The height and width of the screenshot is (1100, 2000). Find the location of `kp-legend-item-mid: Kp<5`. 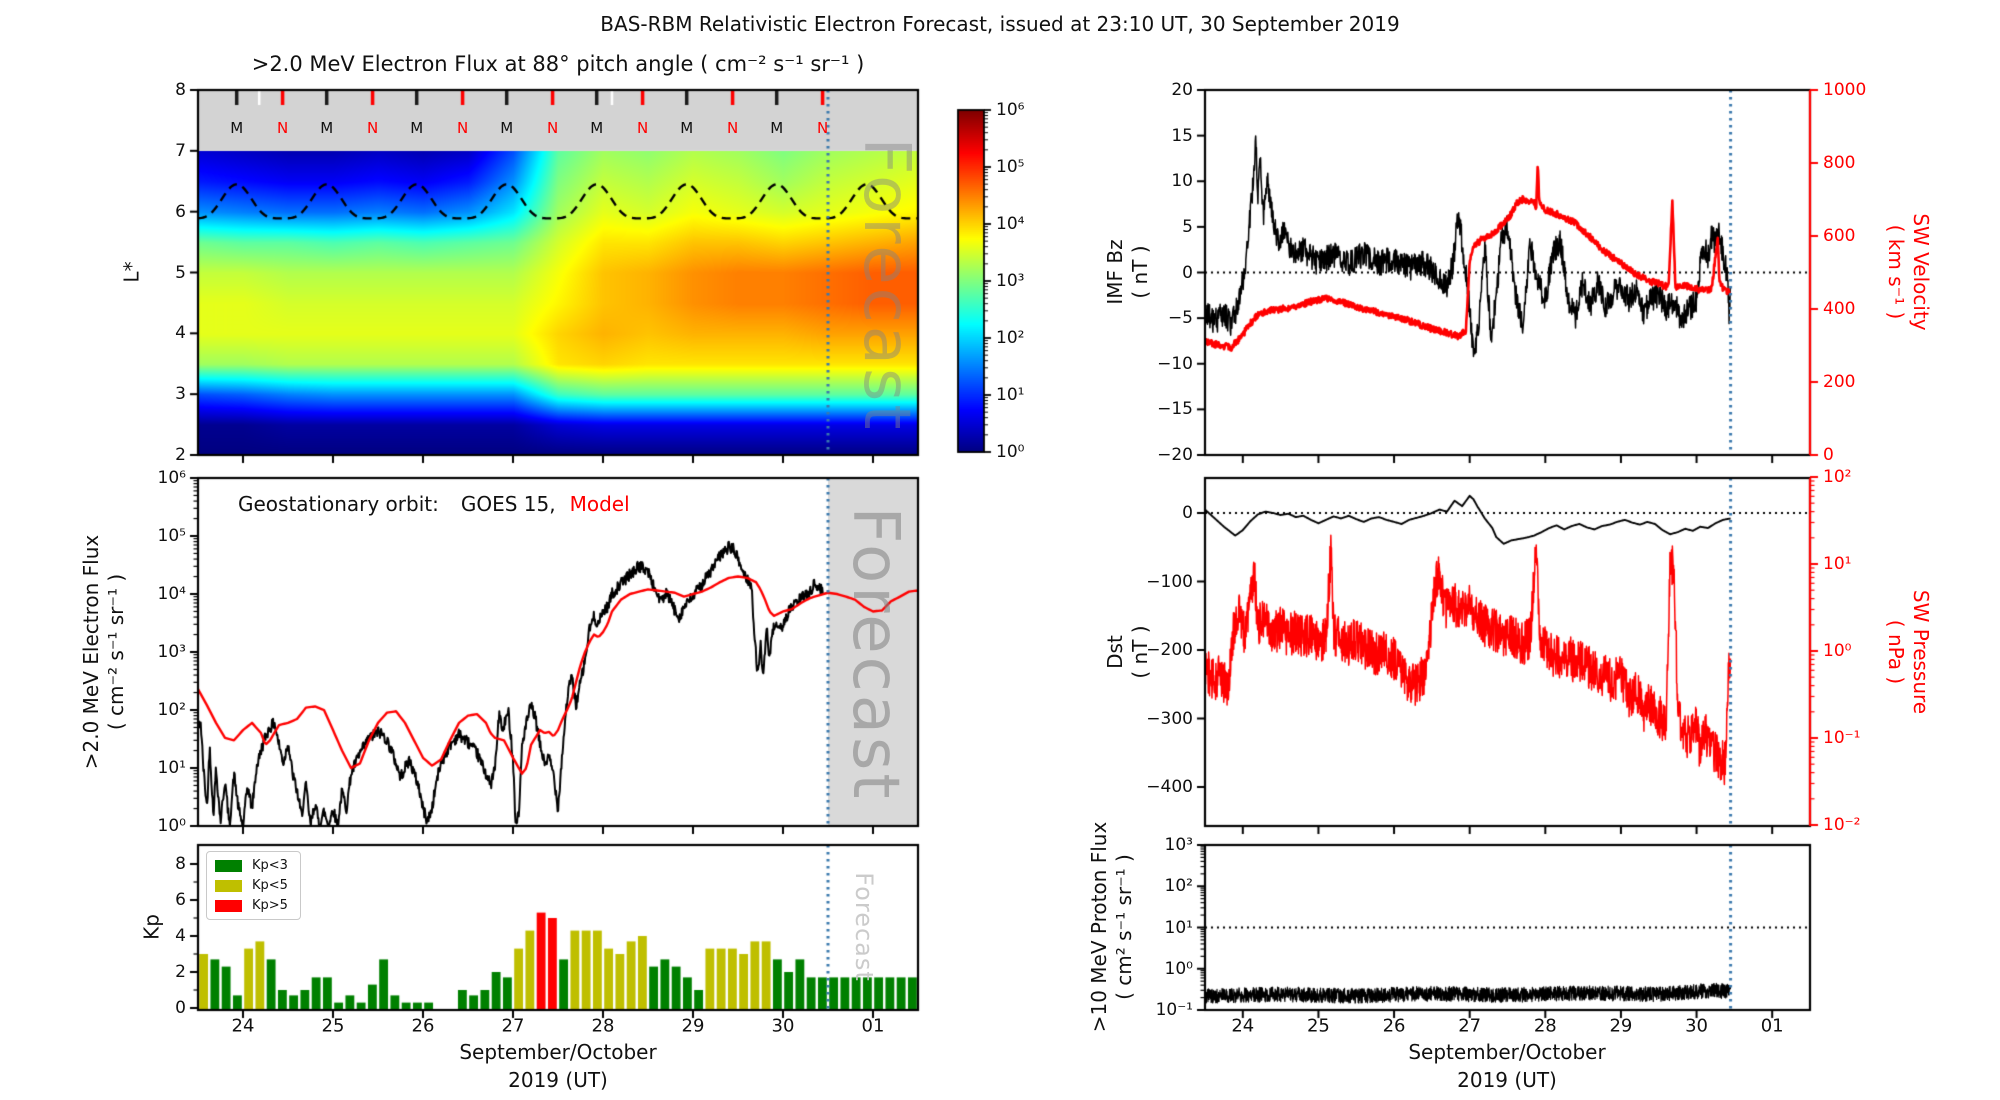

kp-legend-item-mid: Kp<5 is located at coordinates (251, 885).